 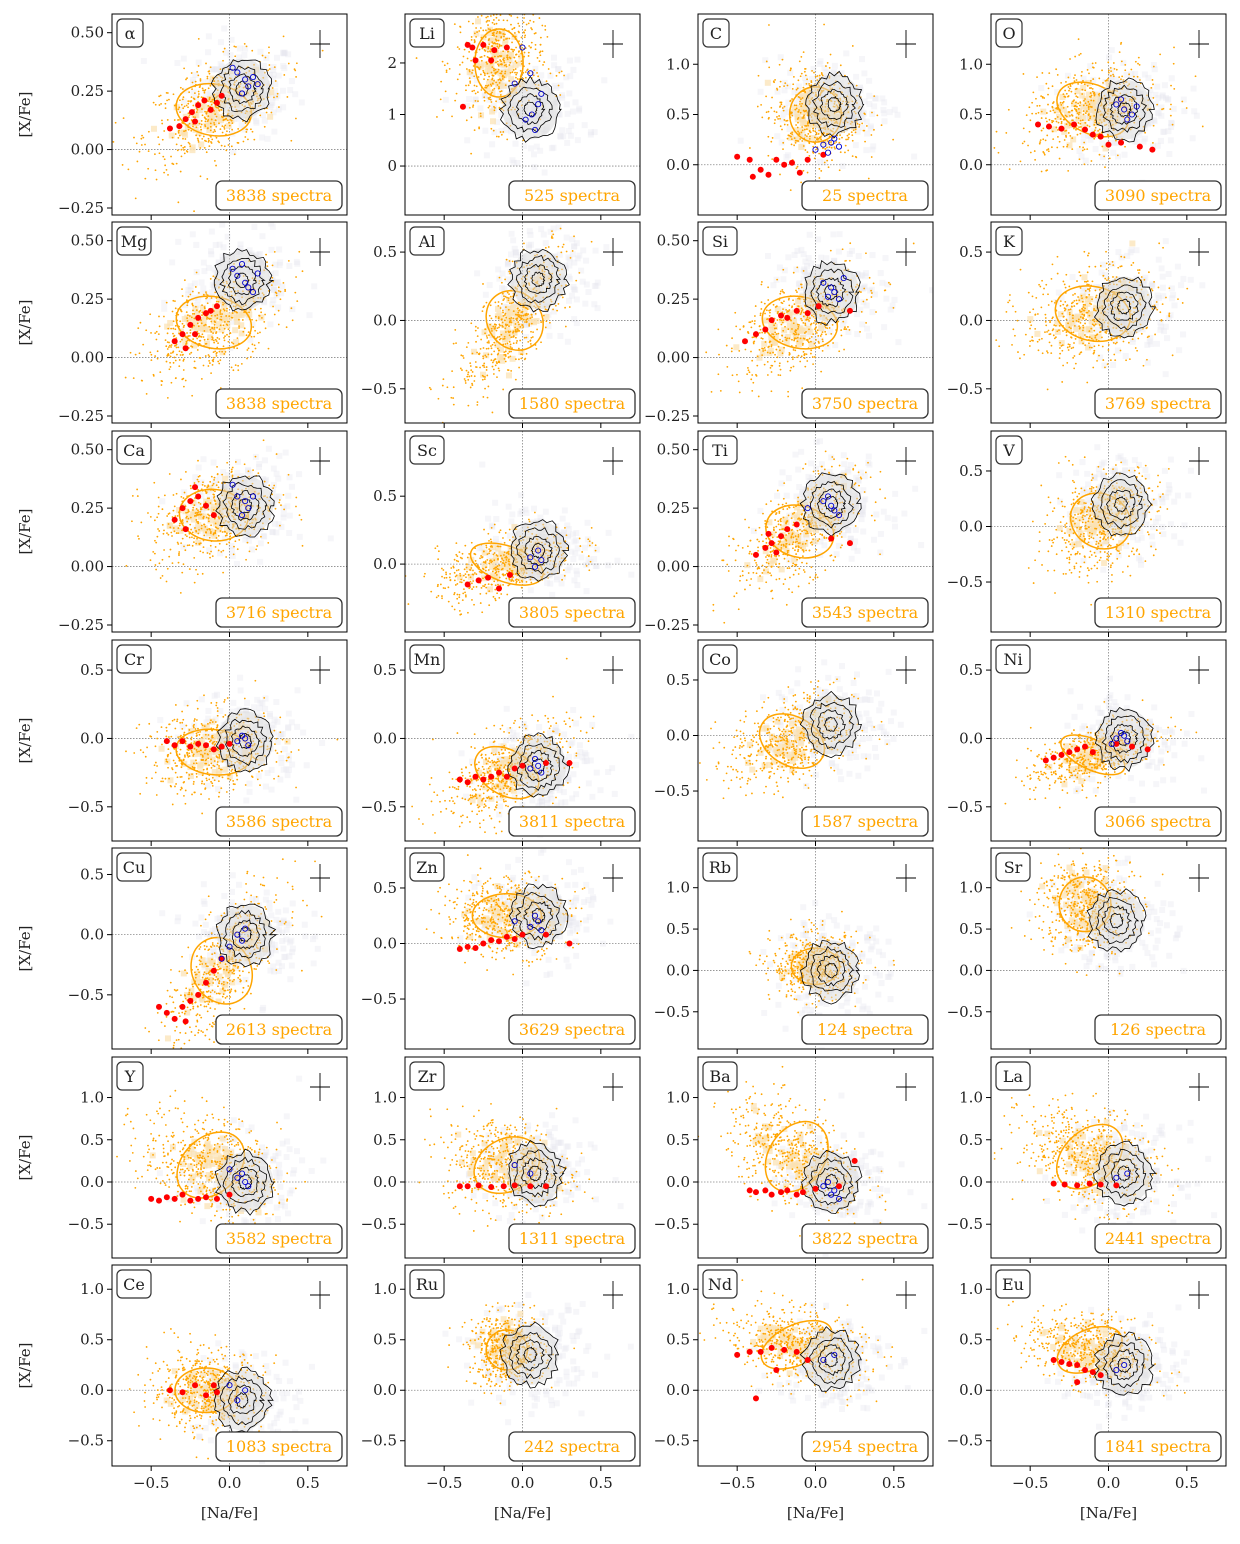 I want to click on cluster-contour, so click(x=242, y=280).